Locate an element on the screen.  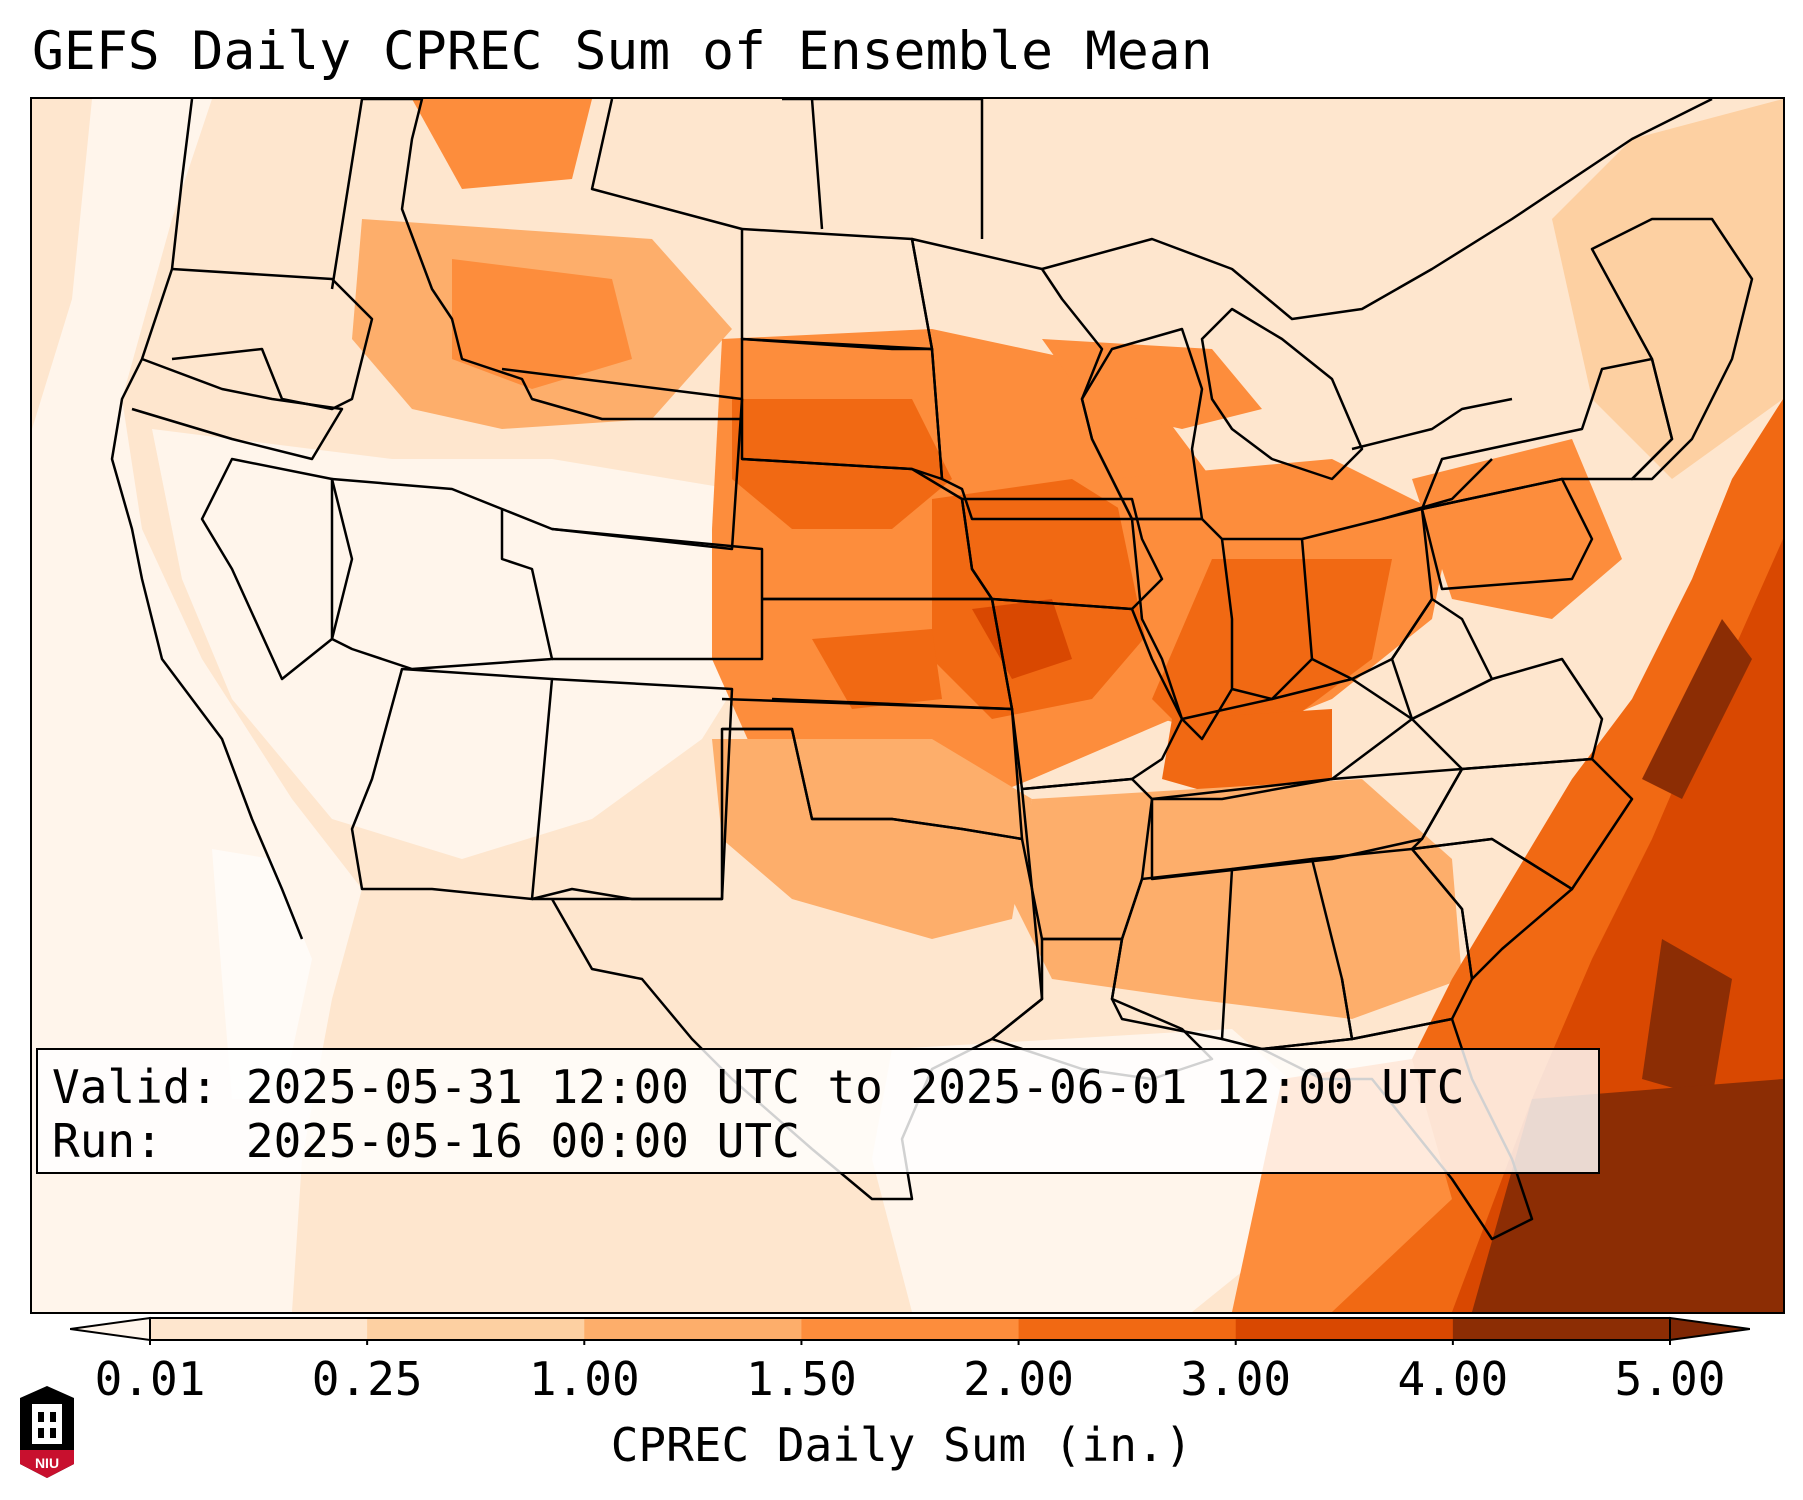
field-kansas is located at coordinates (877, 669).